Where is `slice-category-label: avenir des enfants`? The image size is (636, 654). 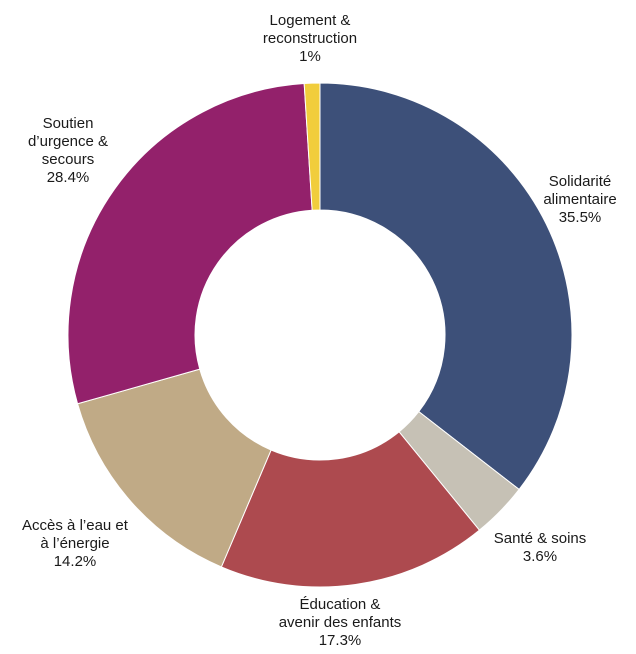
slice-category-label: avenir des enfants is located at coordinates (340, 622).